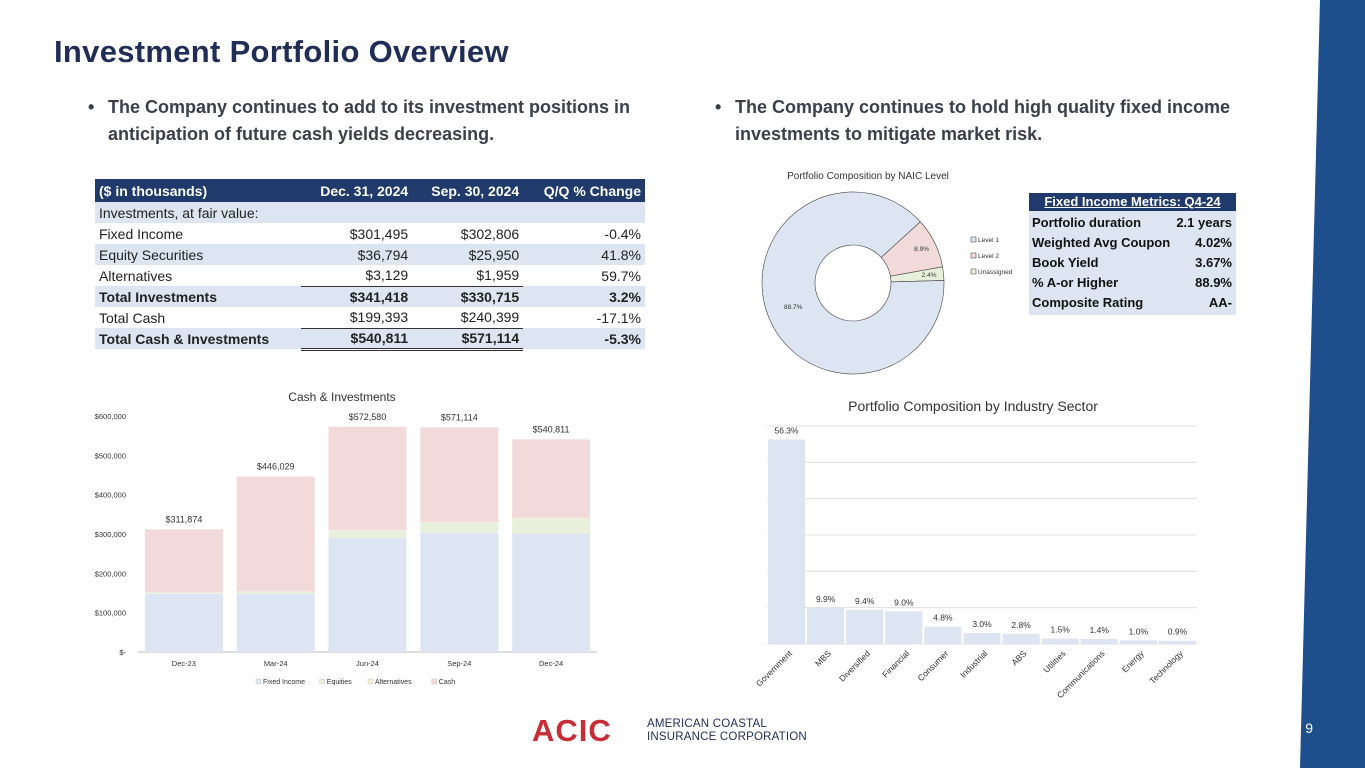 Image resolution: width=1365 pixels, height=768 pixels. What do you see at coordinates (184, 663) in the screenshot?
I see `x-tick-label: Dec-23` at bounding box center [184, 663].